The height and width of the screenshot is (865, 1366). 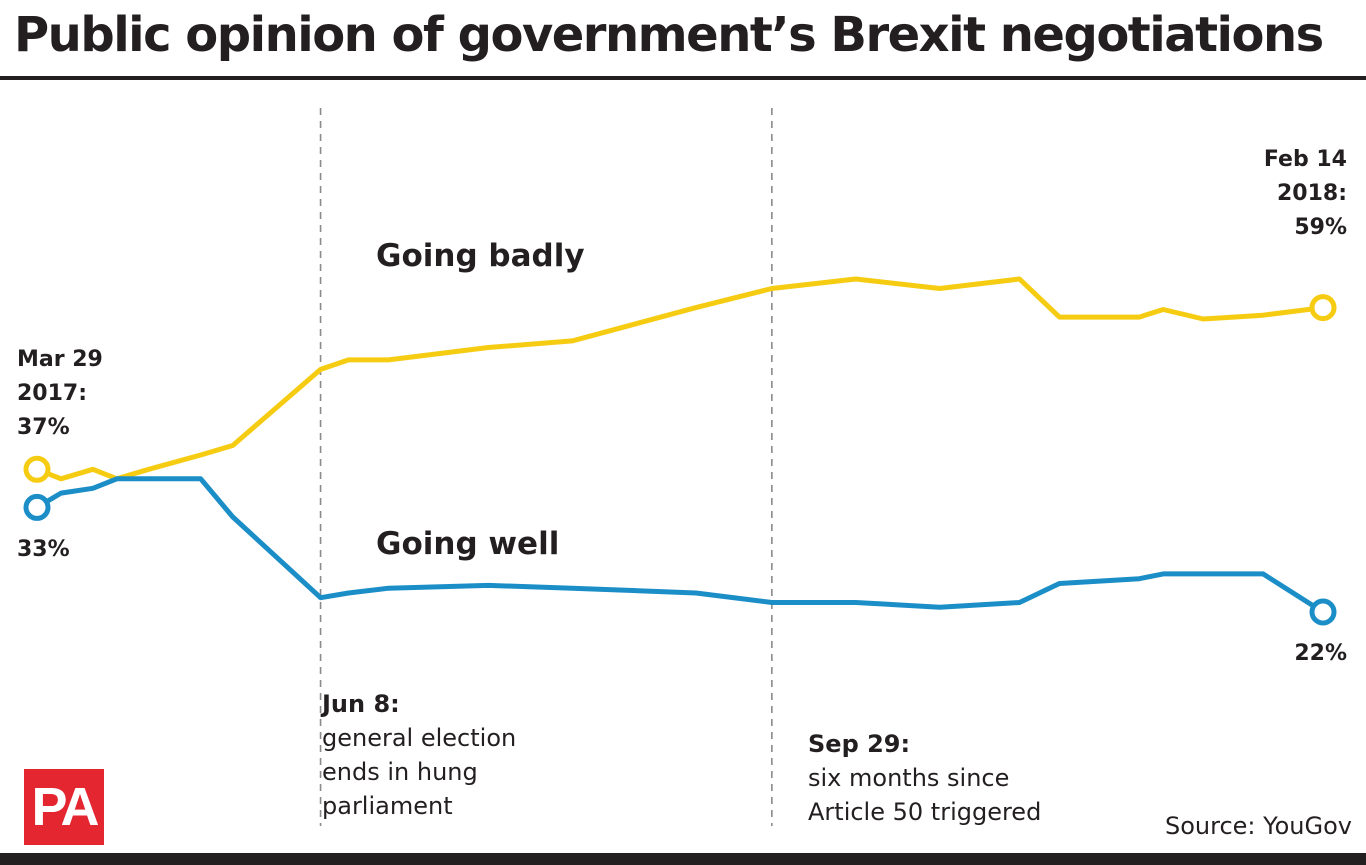 What do you see at coordinates (1312, 193) in the screenshot?
I see `end-year-label: 2018:` at bounding box center [1312, 193].